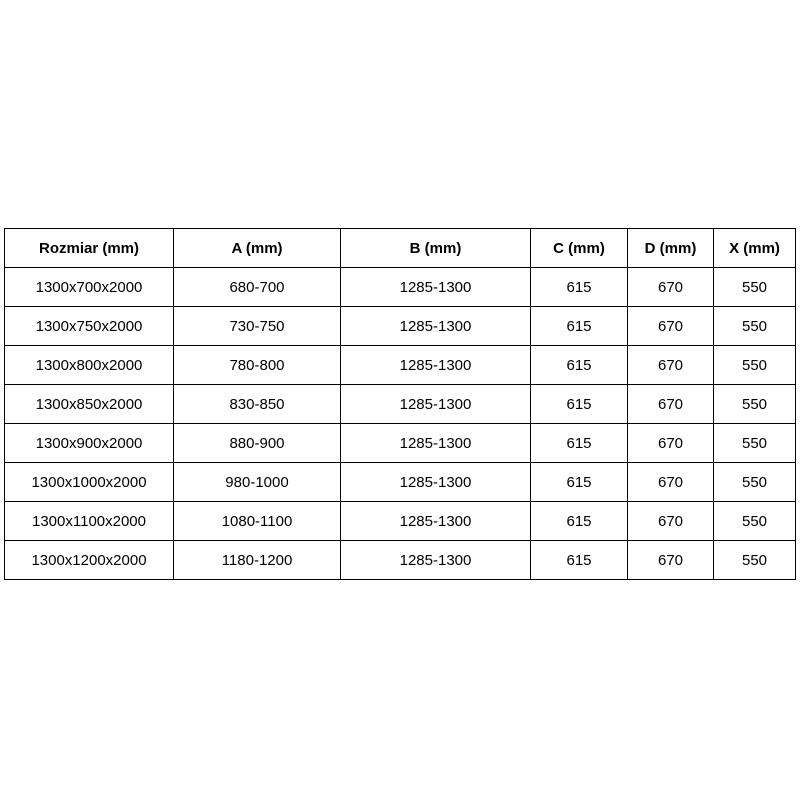 Image resolution: width=800 pixels, height=800 pixels. I want to click on header-cell-c: C (mm), so click(579, 248).